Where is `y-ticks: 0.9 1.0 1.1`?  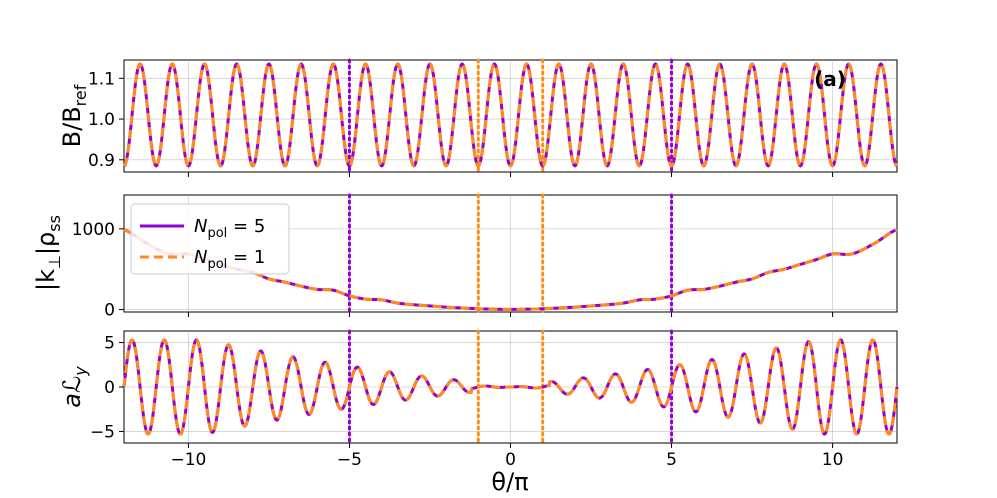 y-ticks: 0.9 1.0 1.1 is located at coordinates (106, 120).